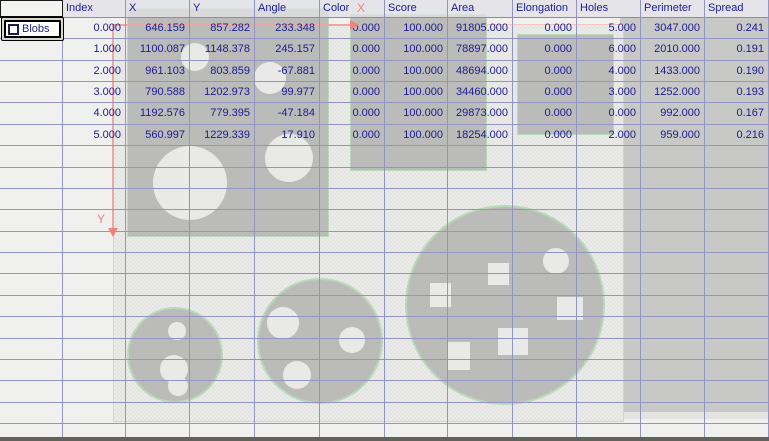 This screenshot has width=769, height=441. Describe the element at coordinates (158, 114) in the screenshot. I see `cell-x: 1192.576` at that location.